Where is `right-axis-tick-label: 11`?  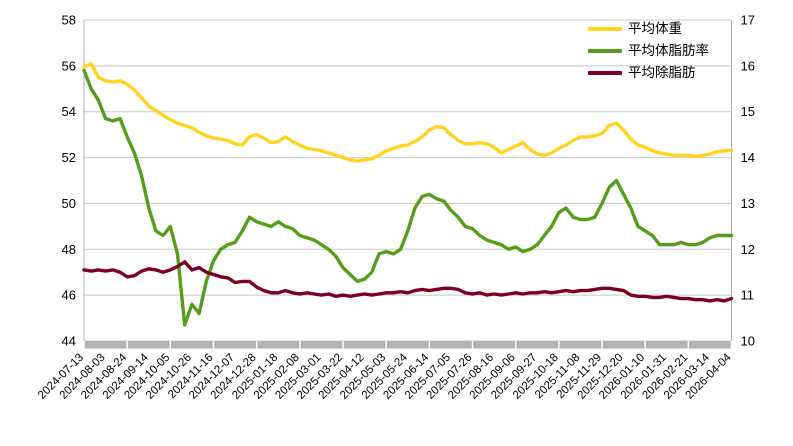 right-axis-tick-label: 11 is located at coordinates (748, 295).